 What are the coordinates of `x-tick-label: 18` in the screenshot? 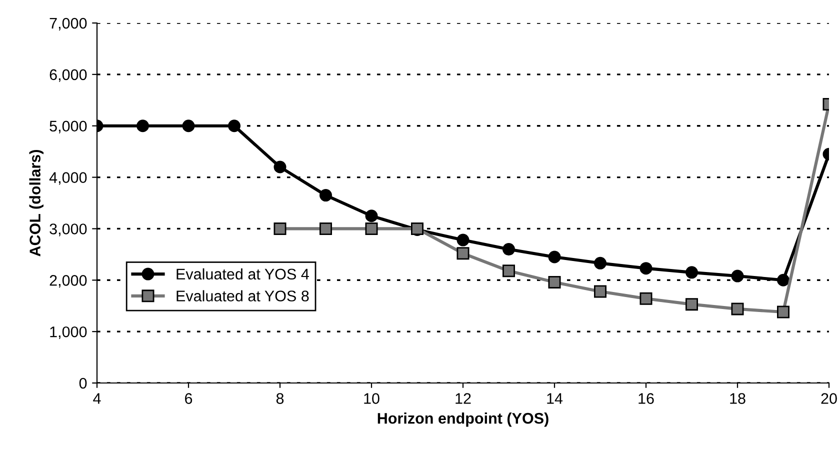 It's located at (738, 398).